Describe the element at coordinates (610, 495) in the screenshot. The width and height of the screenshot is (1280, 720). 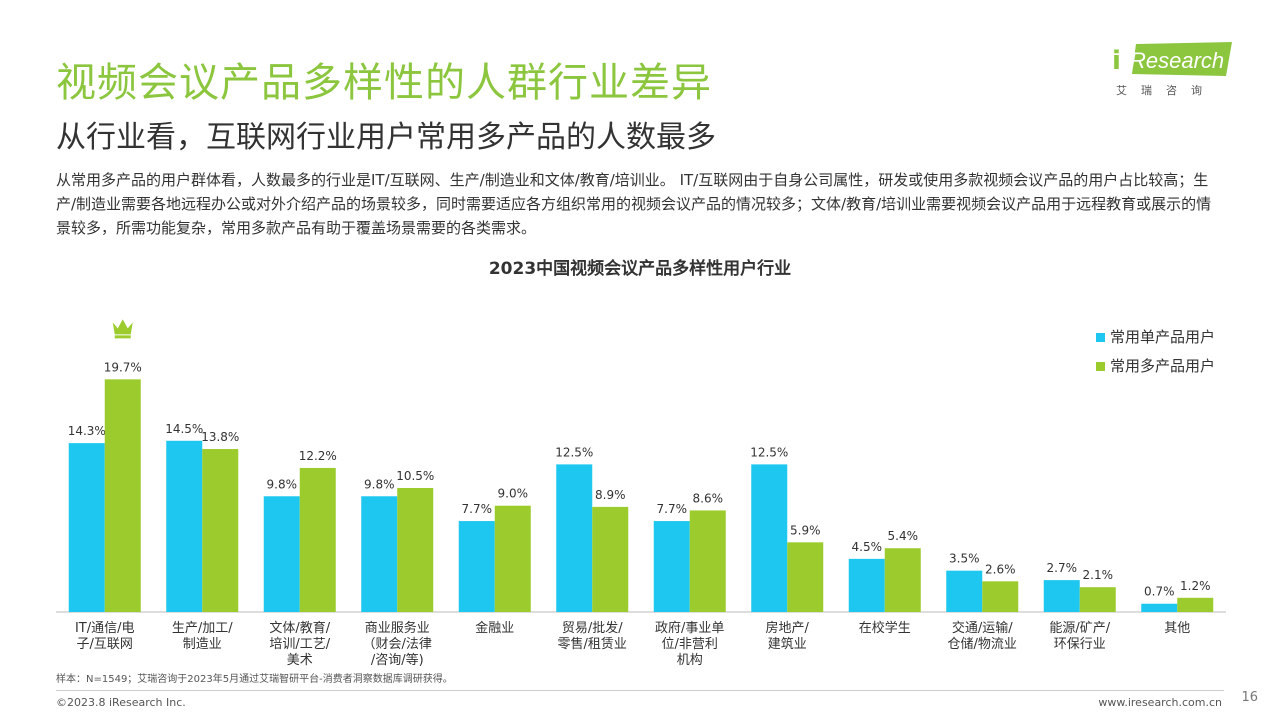
I see `data-label-multi-5: 8.9%` at that location.